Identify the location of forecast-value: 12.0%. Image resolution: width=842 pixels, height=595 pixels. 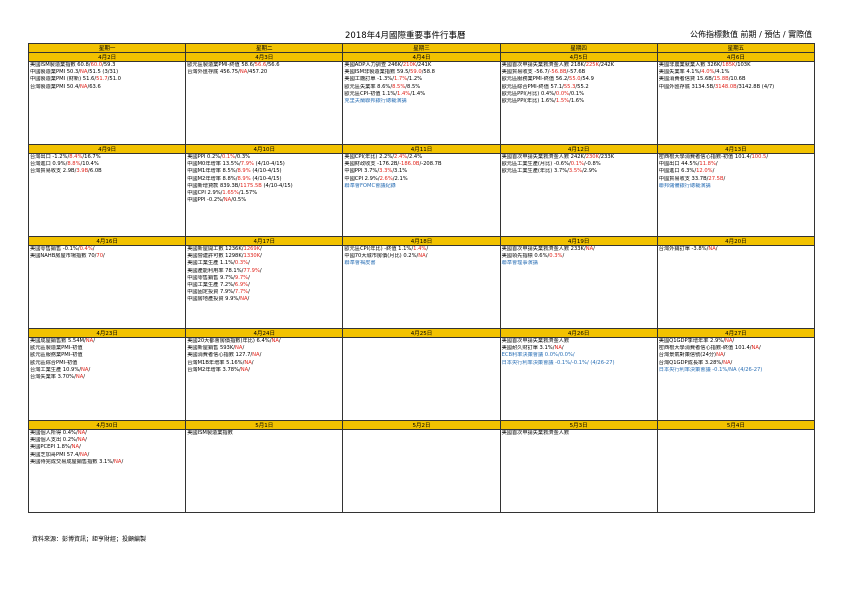
(704, 171).